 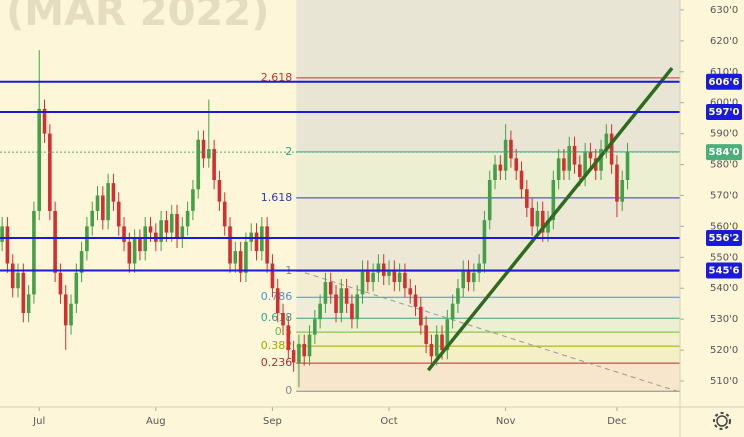 I want to click on y-tick-label: 550'0, so click(x=724, y=257).